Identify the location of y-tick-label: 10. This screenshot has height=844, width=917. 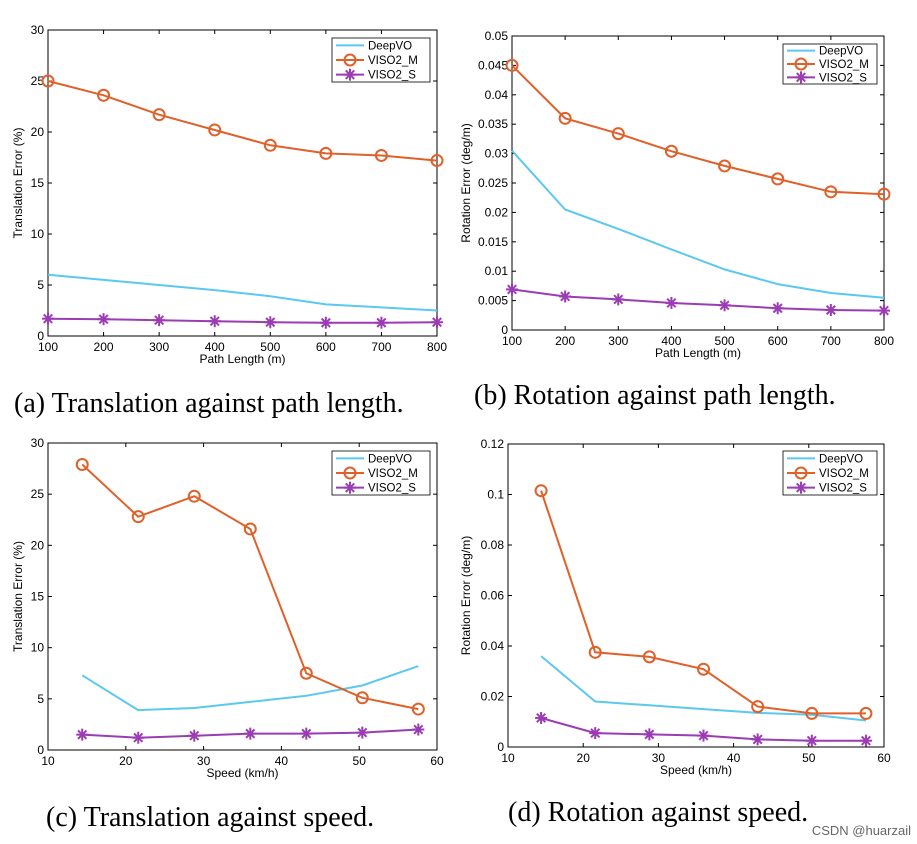
(38, 234).